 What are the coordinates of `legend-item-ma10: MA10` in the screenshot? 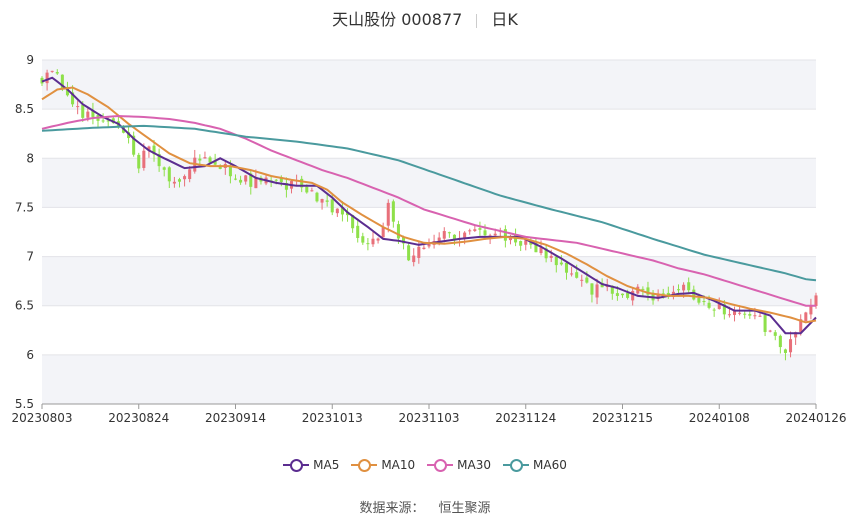 It's located at (383, 465).